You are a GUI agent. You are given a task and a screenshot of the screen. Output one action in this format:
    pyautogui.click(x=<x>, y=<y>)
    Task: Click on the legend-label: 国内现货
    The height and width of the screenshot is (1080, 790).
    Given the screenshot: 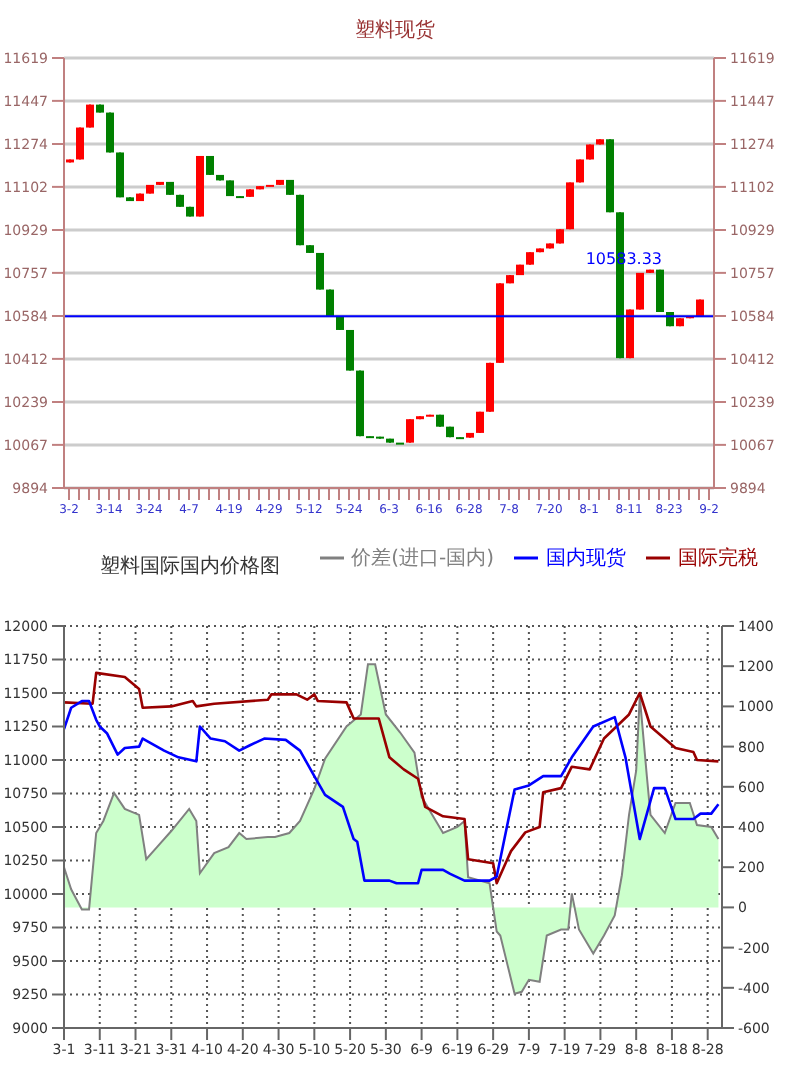 What is the action you would take?
    pyautogui.click(x=586, y=559)
    